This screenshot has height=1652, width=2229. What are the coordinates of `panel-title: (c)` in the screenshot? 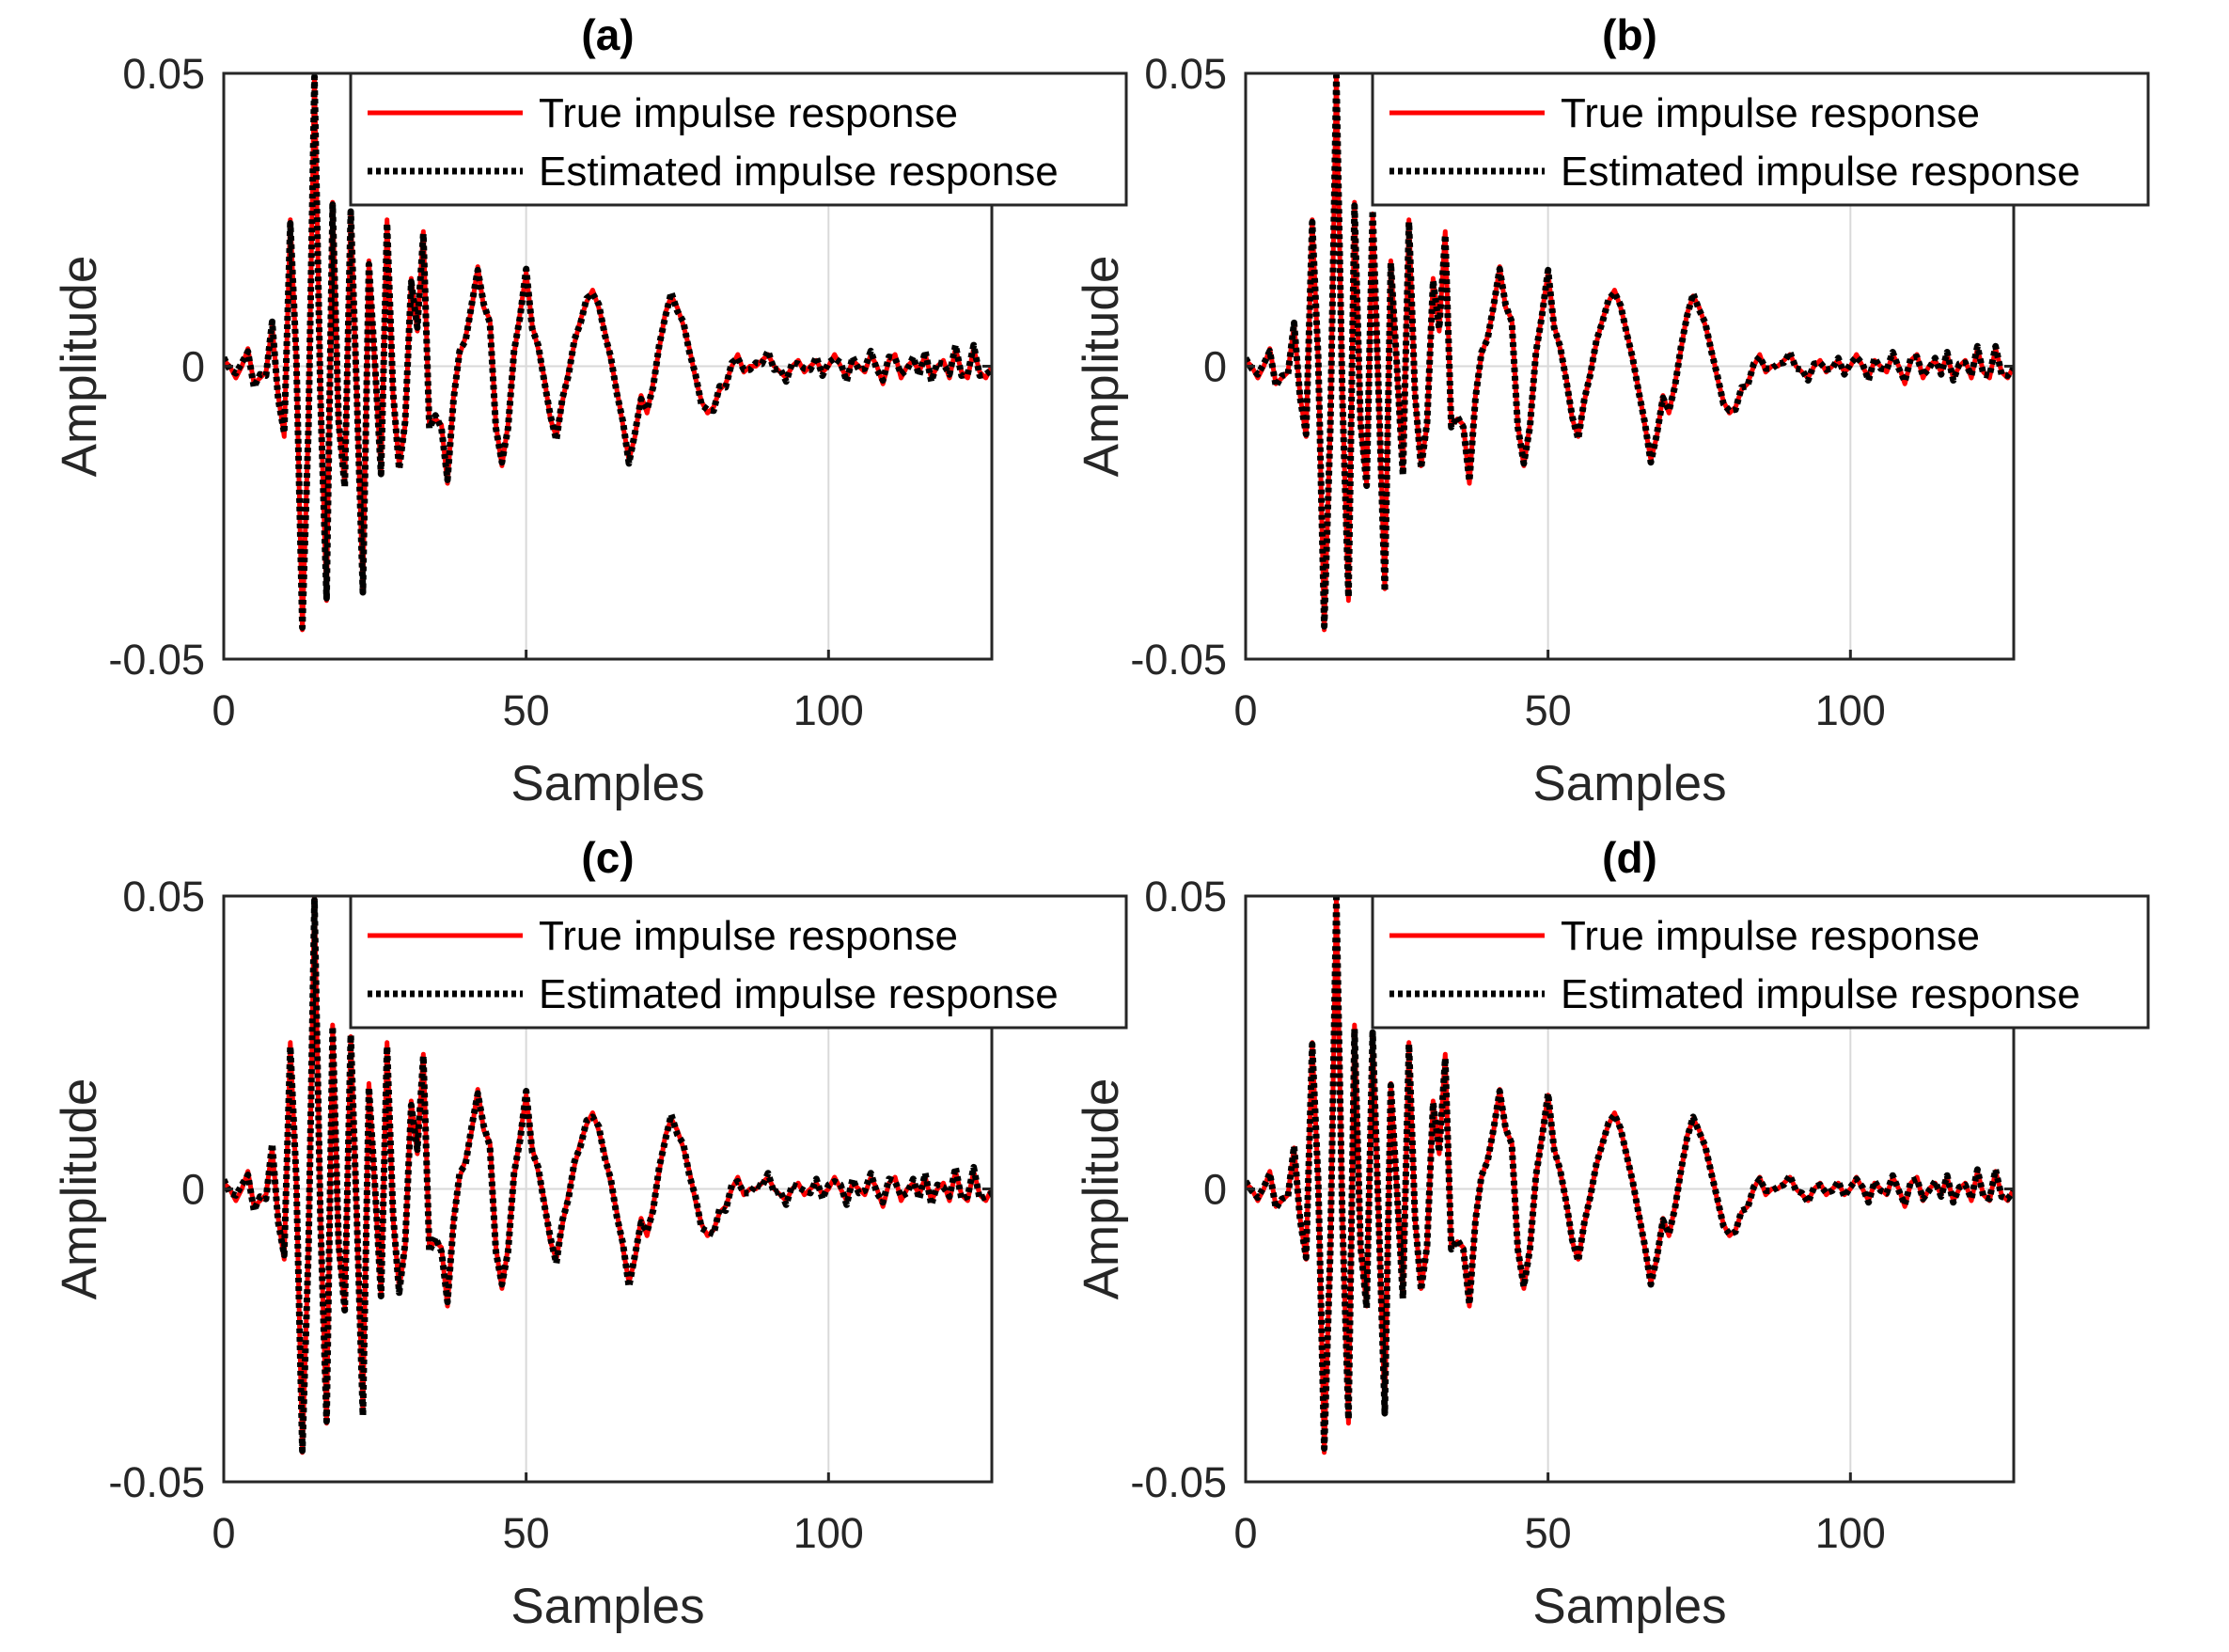 It's located at (607, 858).